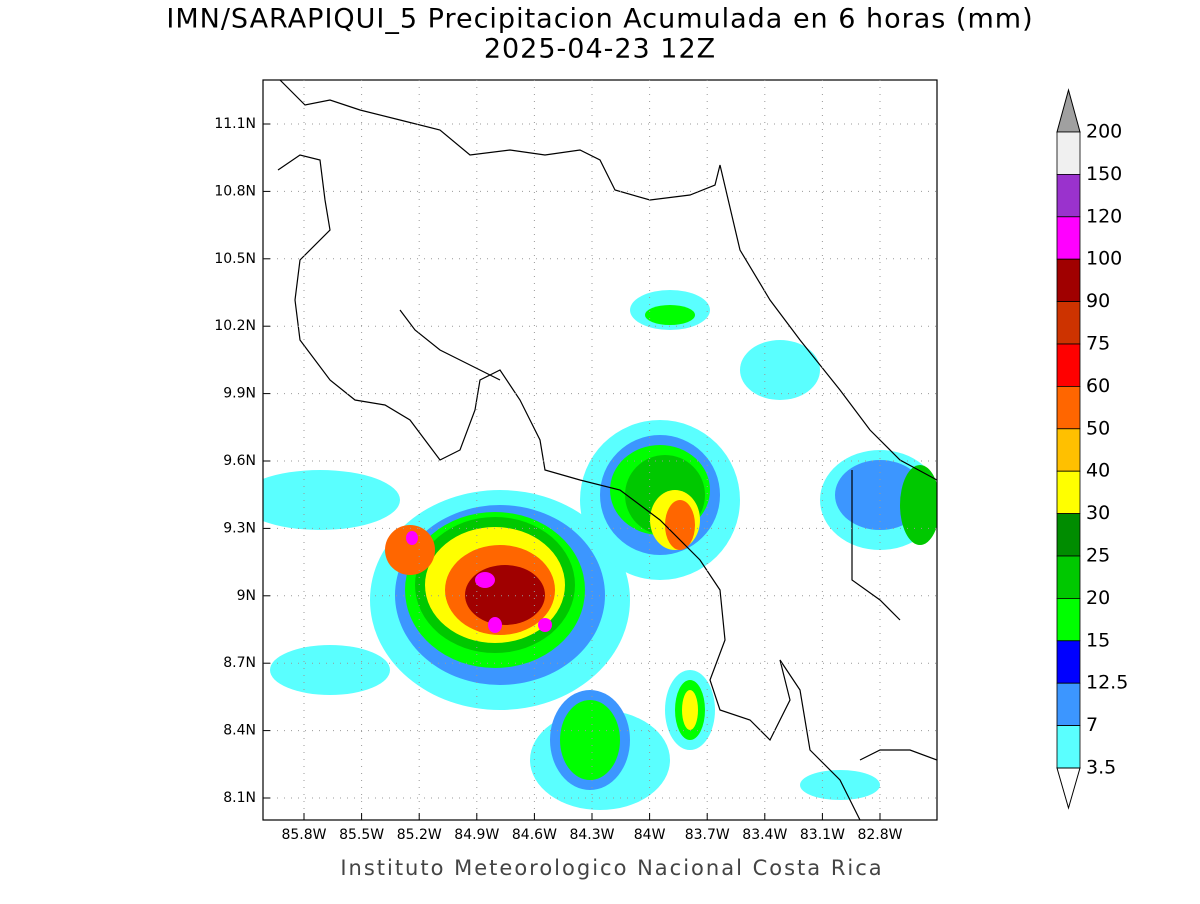  I want to click on lat-label: 10.2N, so click(235, 326).